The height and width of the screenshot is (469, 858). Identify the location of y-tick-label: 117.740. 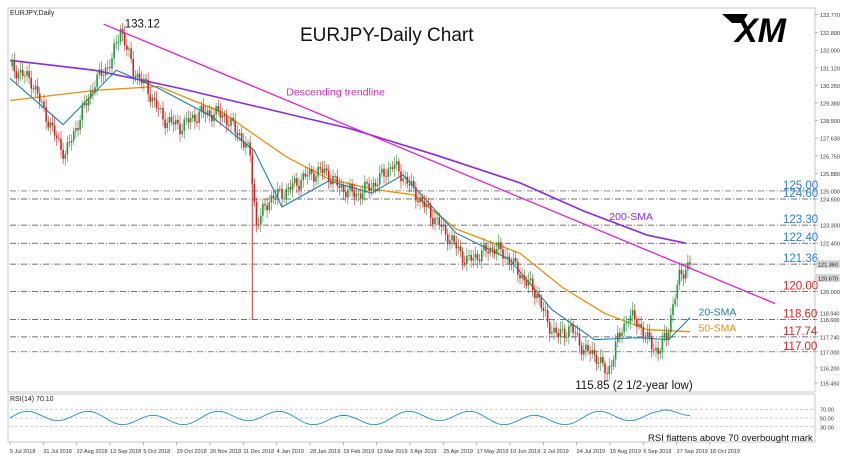
(829, 338).